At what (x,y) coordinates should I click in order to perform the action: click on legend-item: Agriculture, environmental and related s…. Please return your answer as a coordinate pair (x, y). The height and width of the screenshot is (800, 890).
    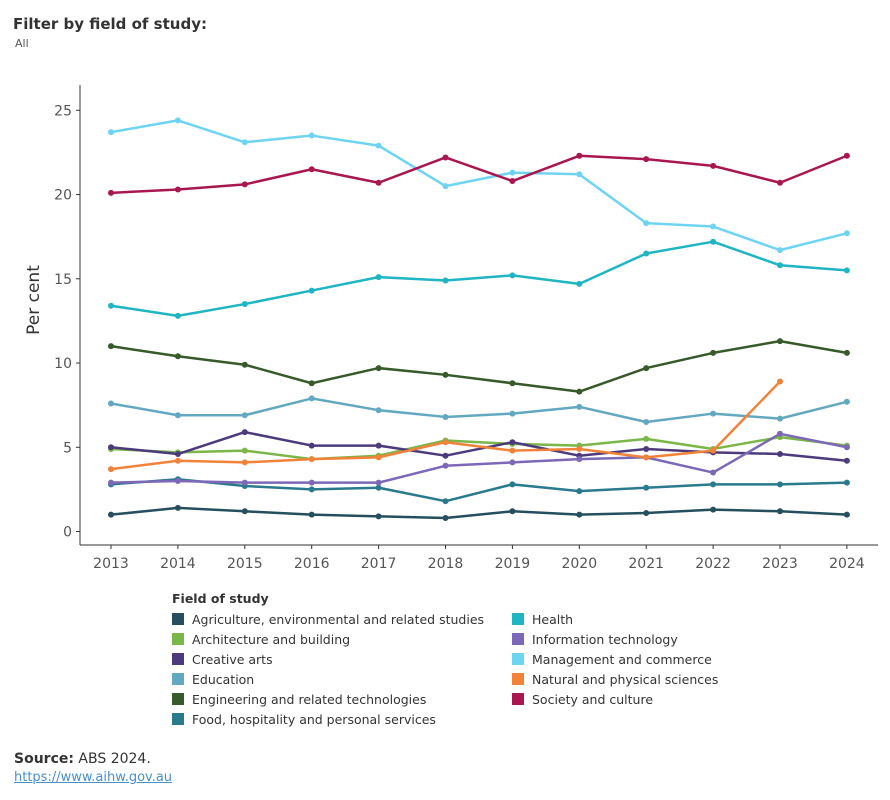
    Looking at the image, I should click on (342, 619).